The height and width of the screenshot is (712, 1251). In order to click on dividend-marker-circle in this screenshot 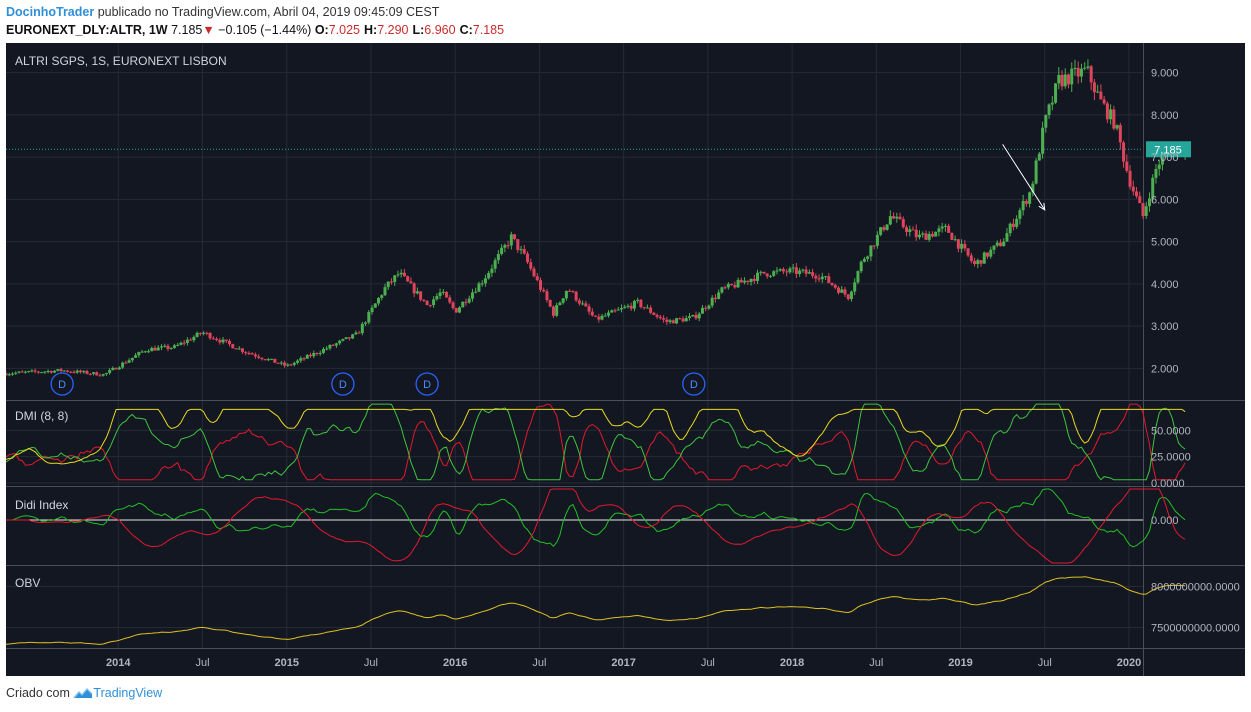, I will do `click(343, 384)`.